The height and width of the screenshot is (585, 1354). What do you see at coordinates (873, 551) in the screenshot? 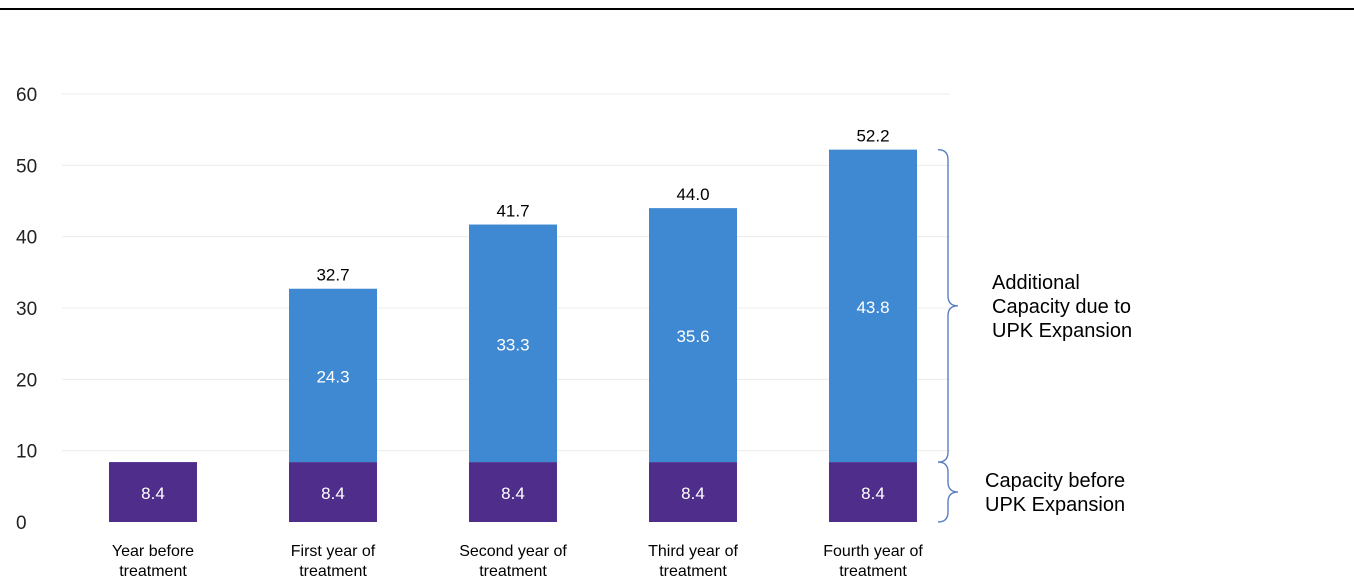
I see `x-tick-label: Fourth year of` at bounding box center [873, 551].